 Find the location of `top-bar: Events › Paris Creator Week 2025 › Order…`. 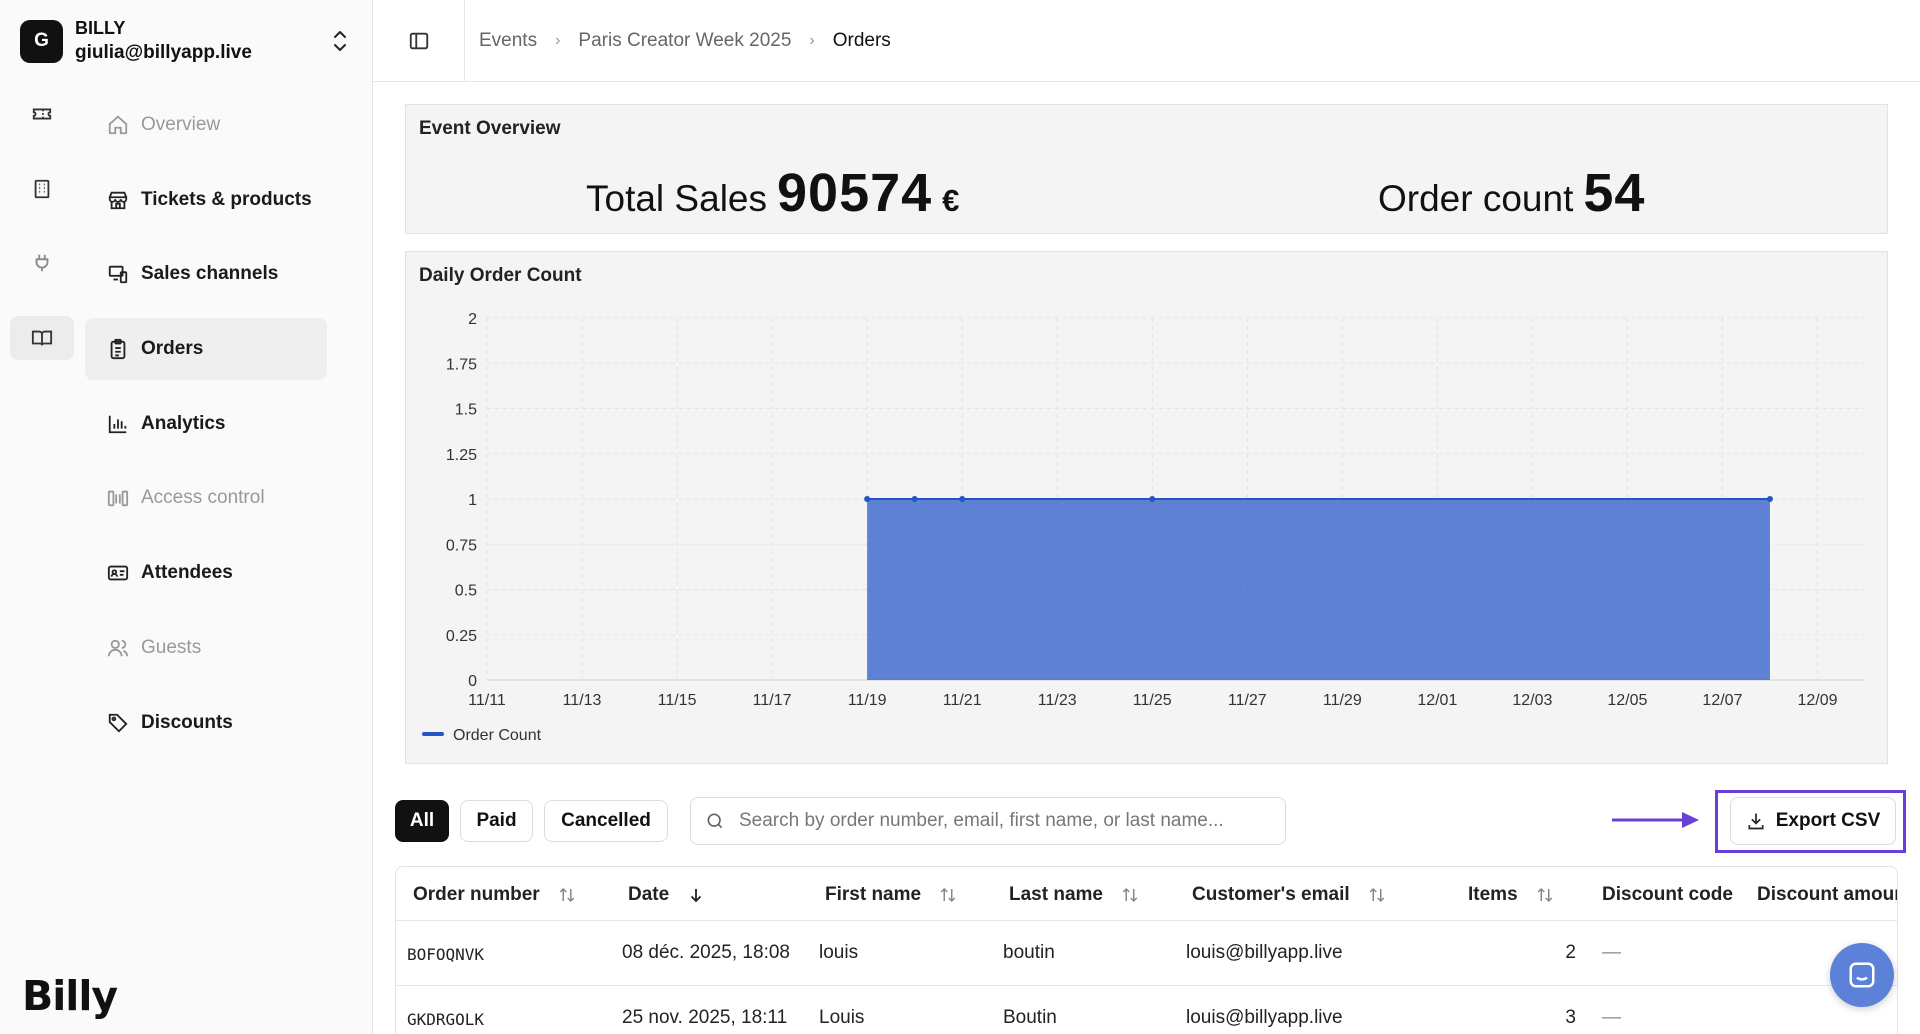

top-bar: Events › Paris Creator Week 2025 › Order… is located at coordinates (1146, 41).